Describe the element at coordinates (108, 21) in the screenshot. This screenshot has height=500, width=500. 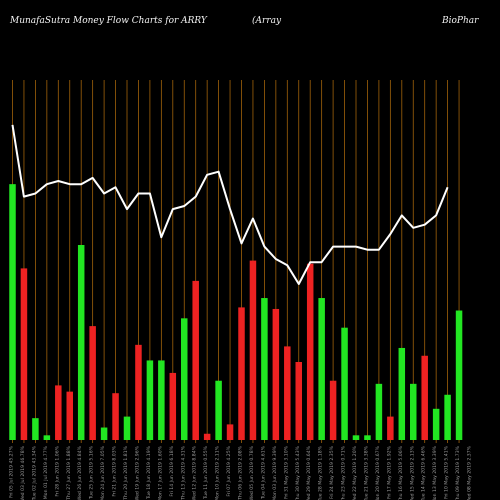
I see `chart-title: MunafaSutra Money Flow Charts for ARRY` at that location.